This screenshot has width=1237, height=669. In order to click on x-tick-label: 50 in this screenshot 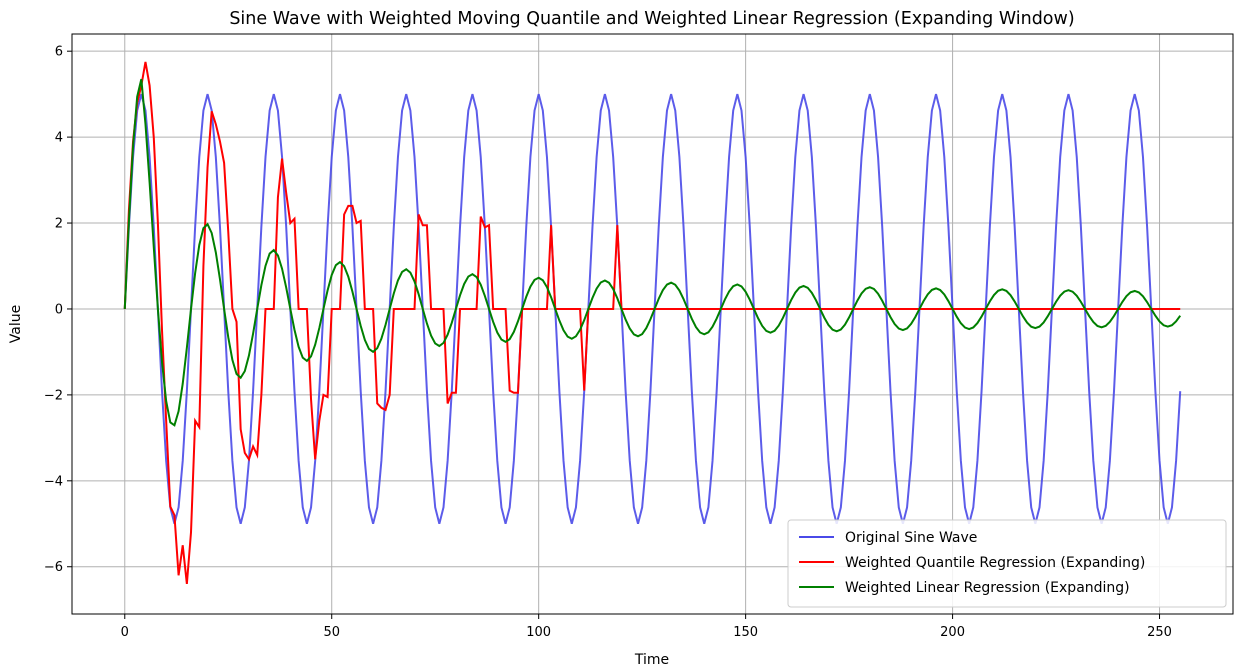, I will do `click(331, 632)`.